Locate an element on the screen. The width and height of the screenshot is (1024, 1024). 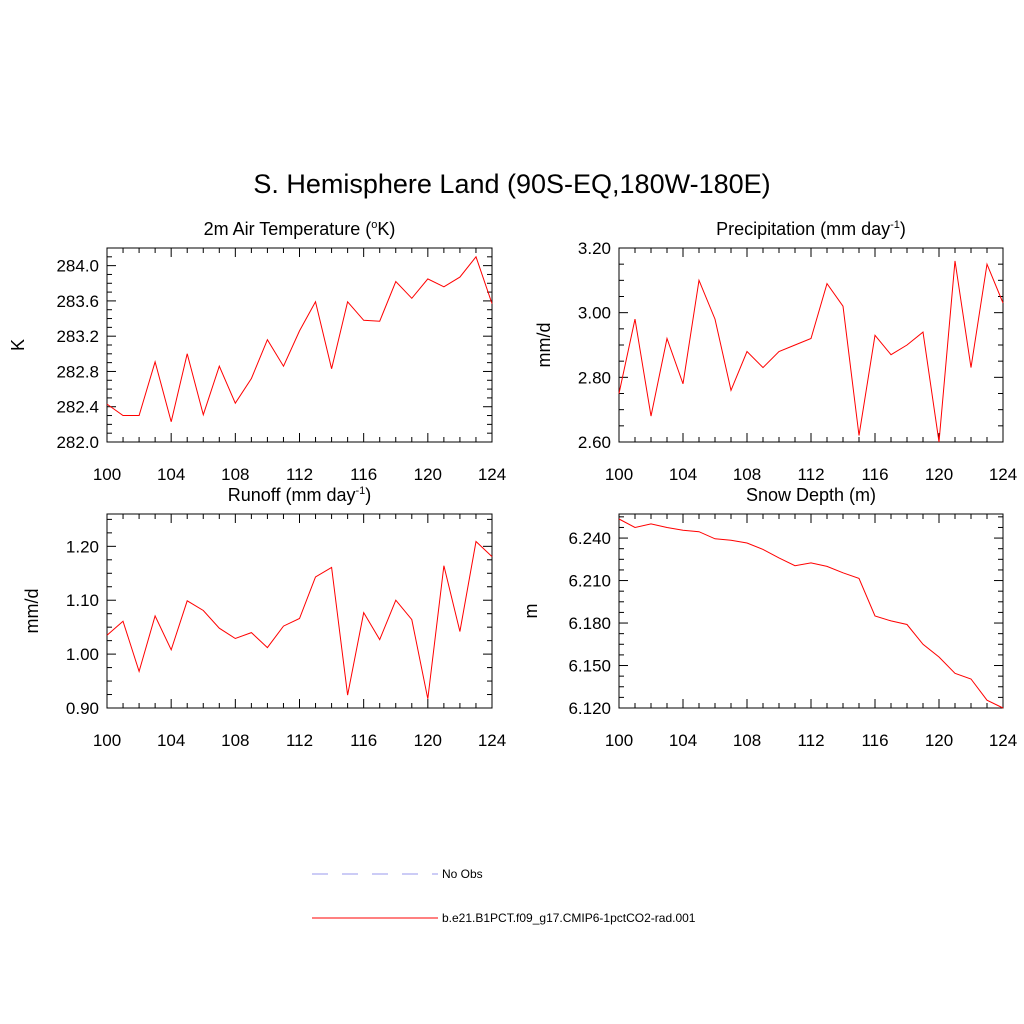
series-line-snow-depth is located at coordinates (811, 613).